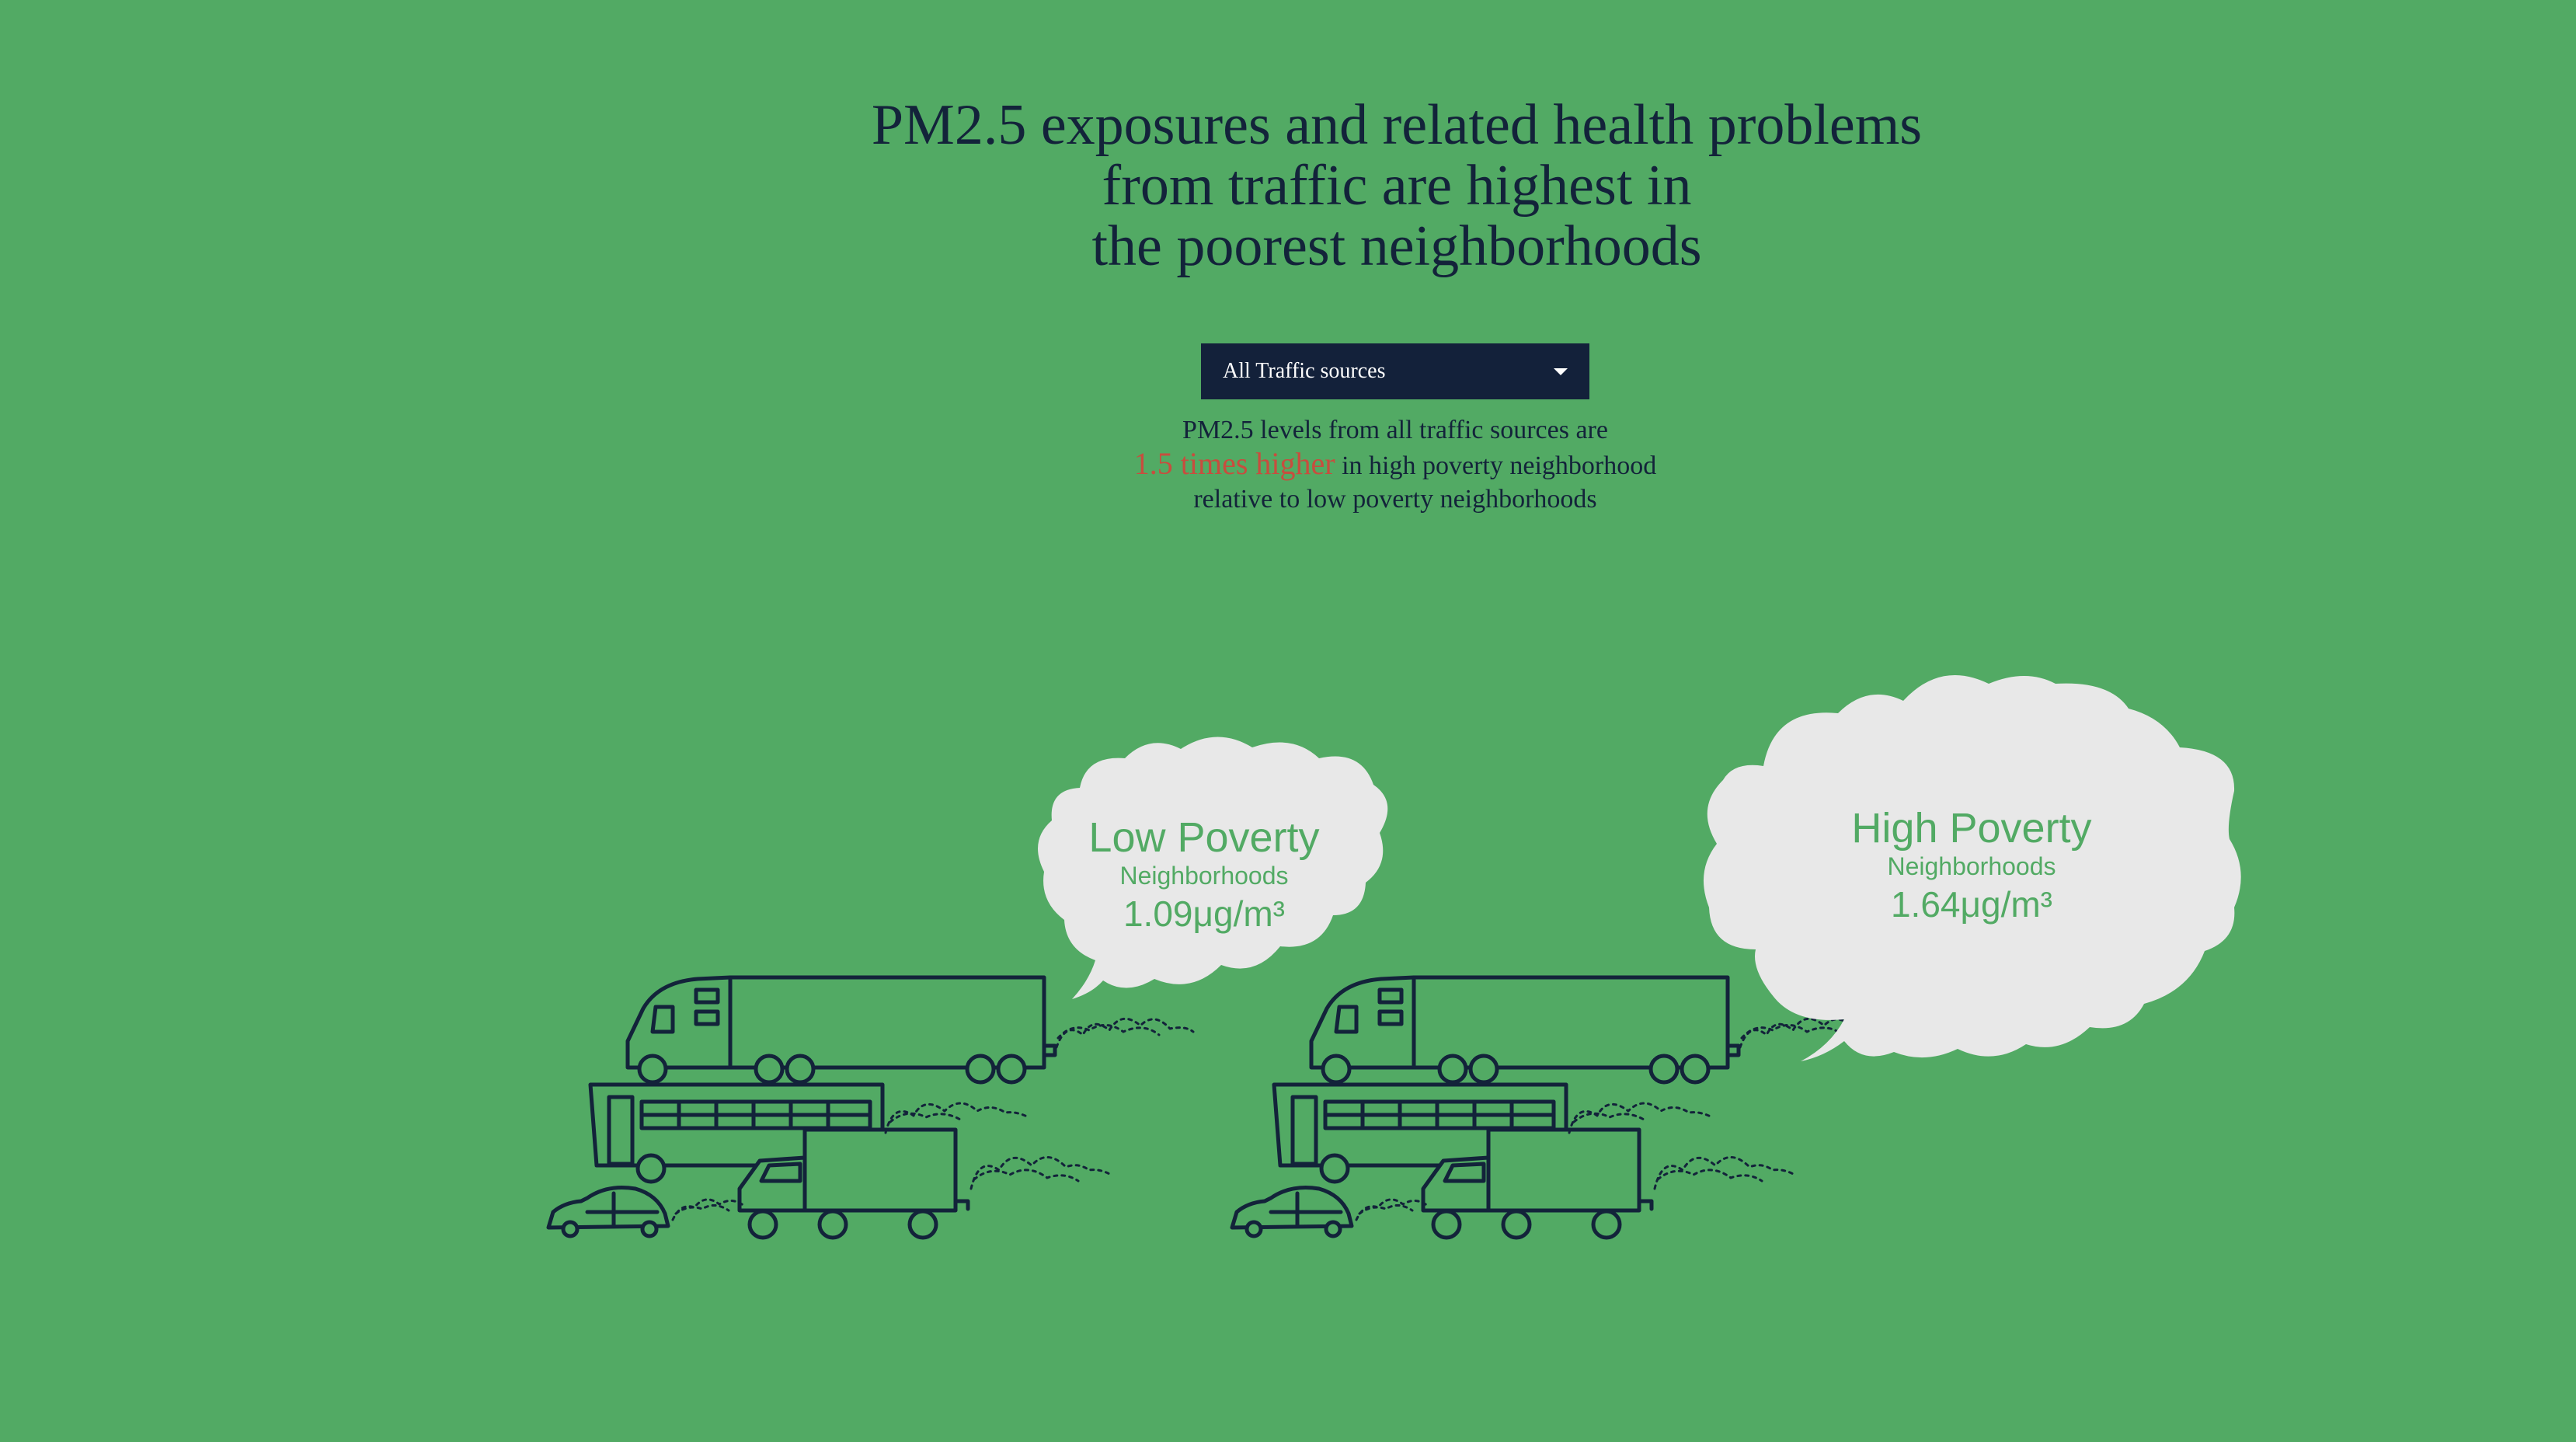 Image resolution: width=2576 pixels, height=1442 pixels. I want to click on high-poverty-subtitle: Neighborhoods, so click(1971, 866).